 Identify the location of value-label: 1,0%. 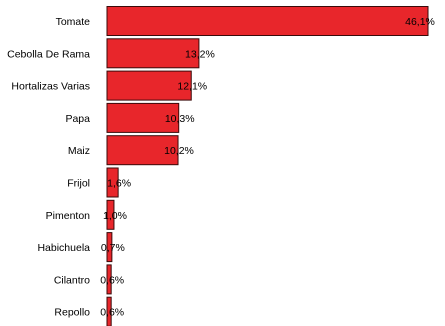
(115, 216).